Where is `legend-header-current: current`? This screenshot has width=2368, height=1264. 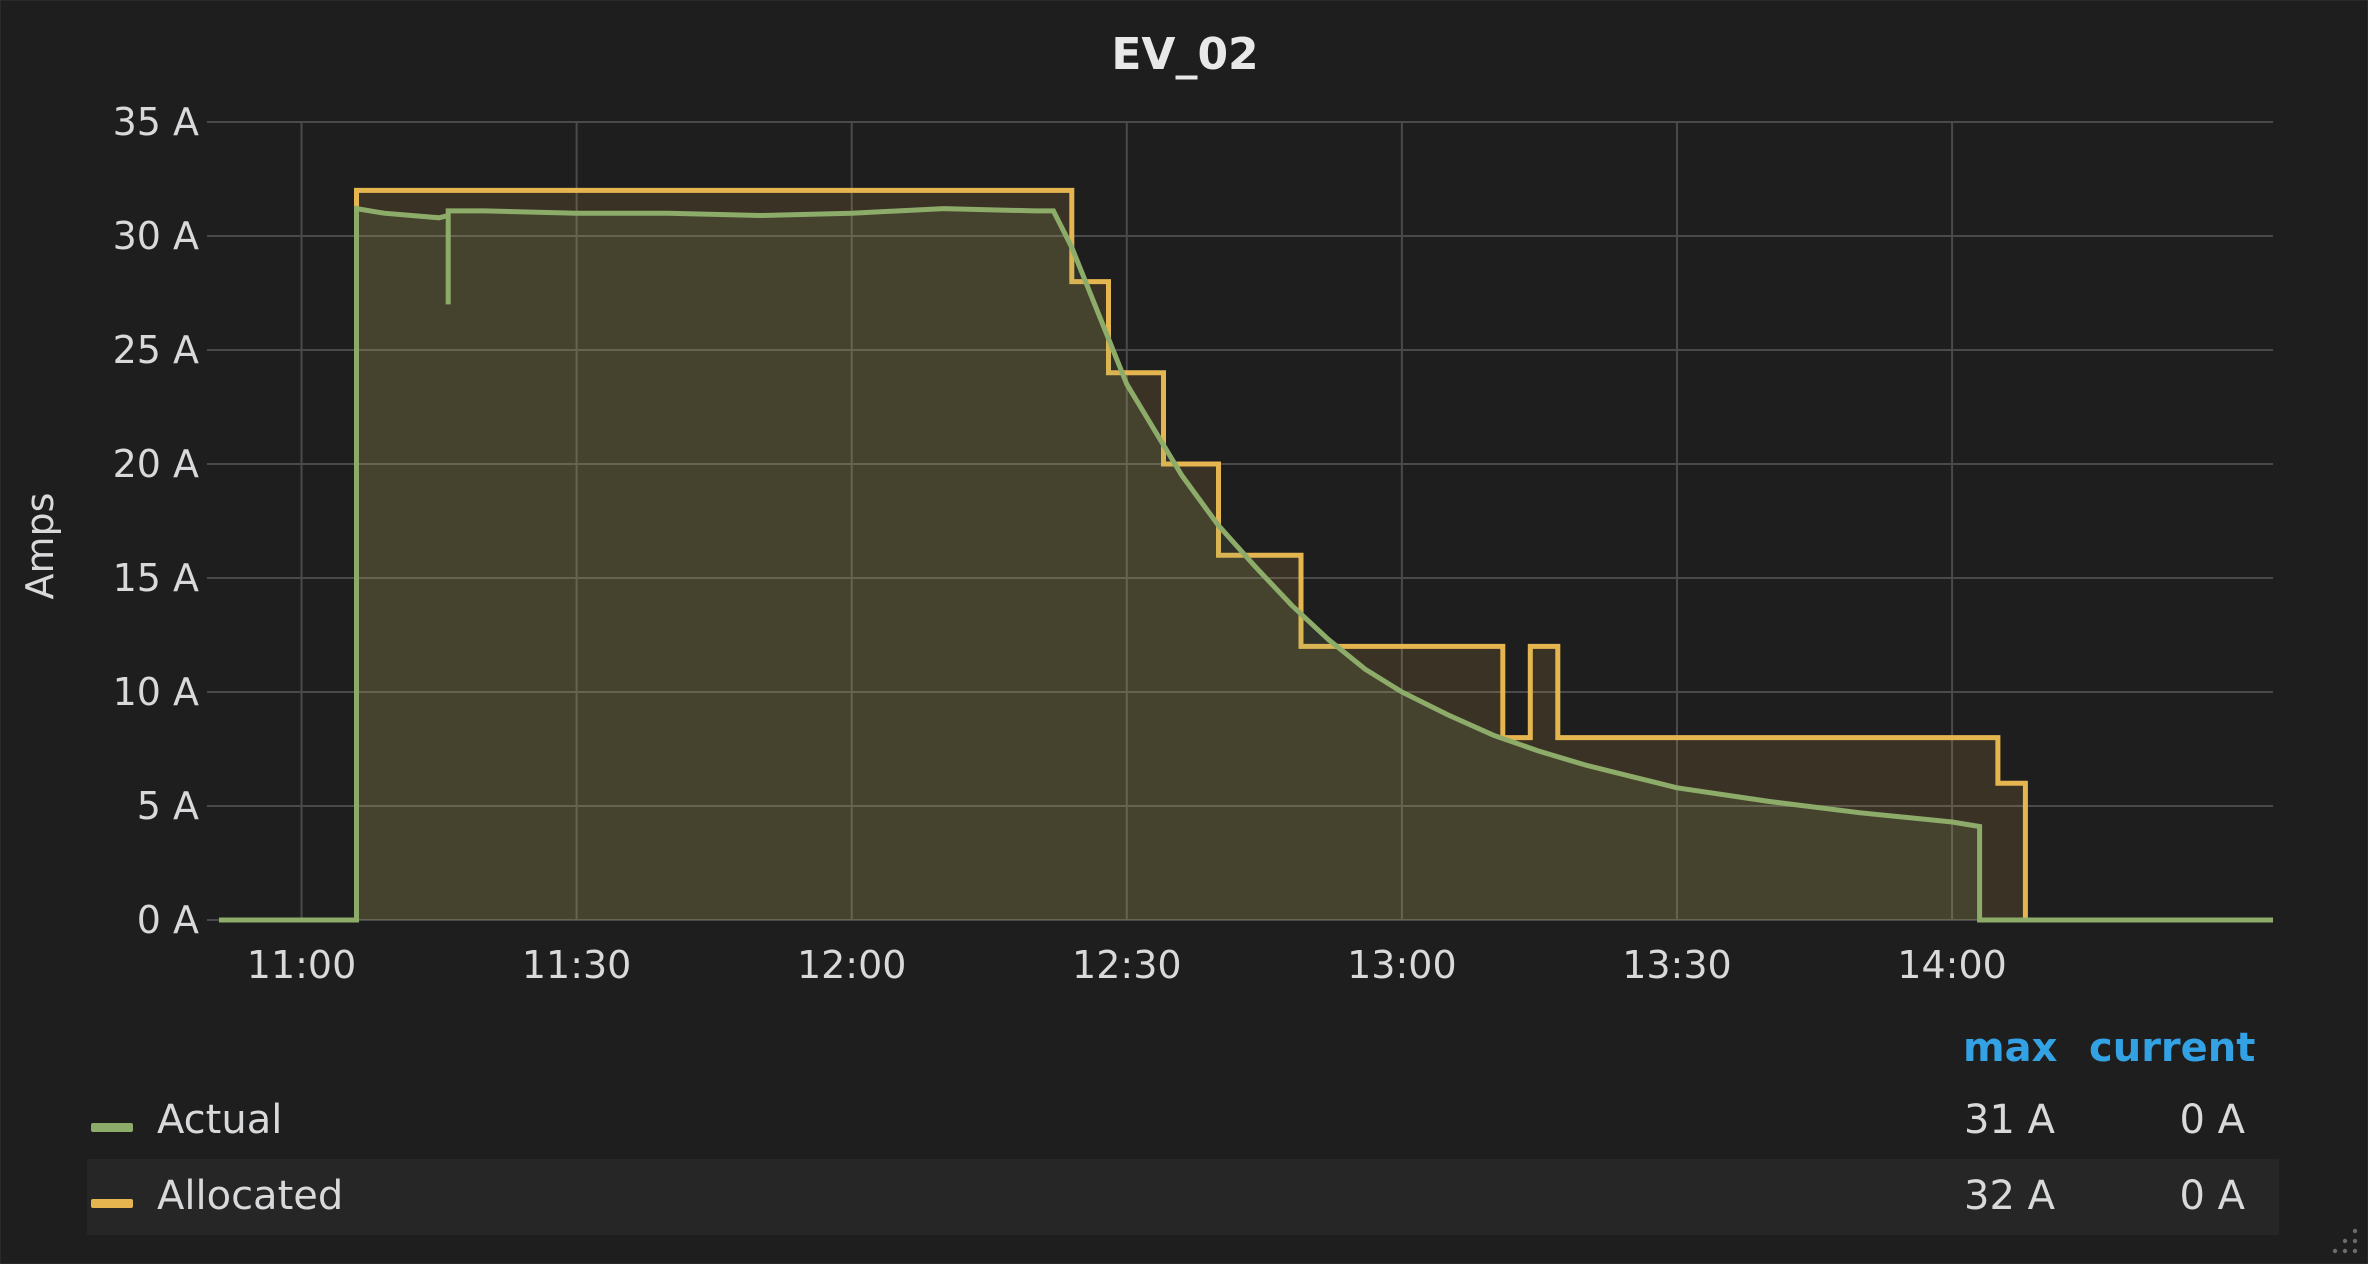
legend-header-current: current is located at coordinates (2172, 1048).